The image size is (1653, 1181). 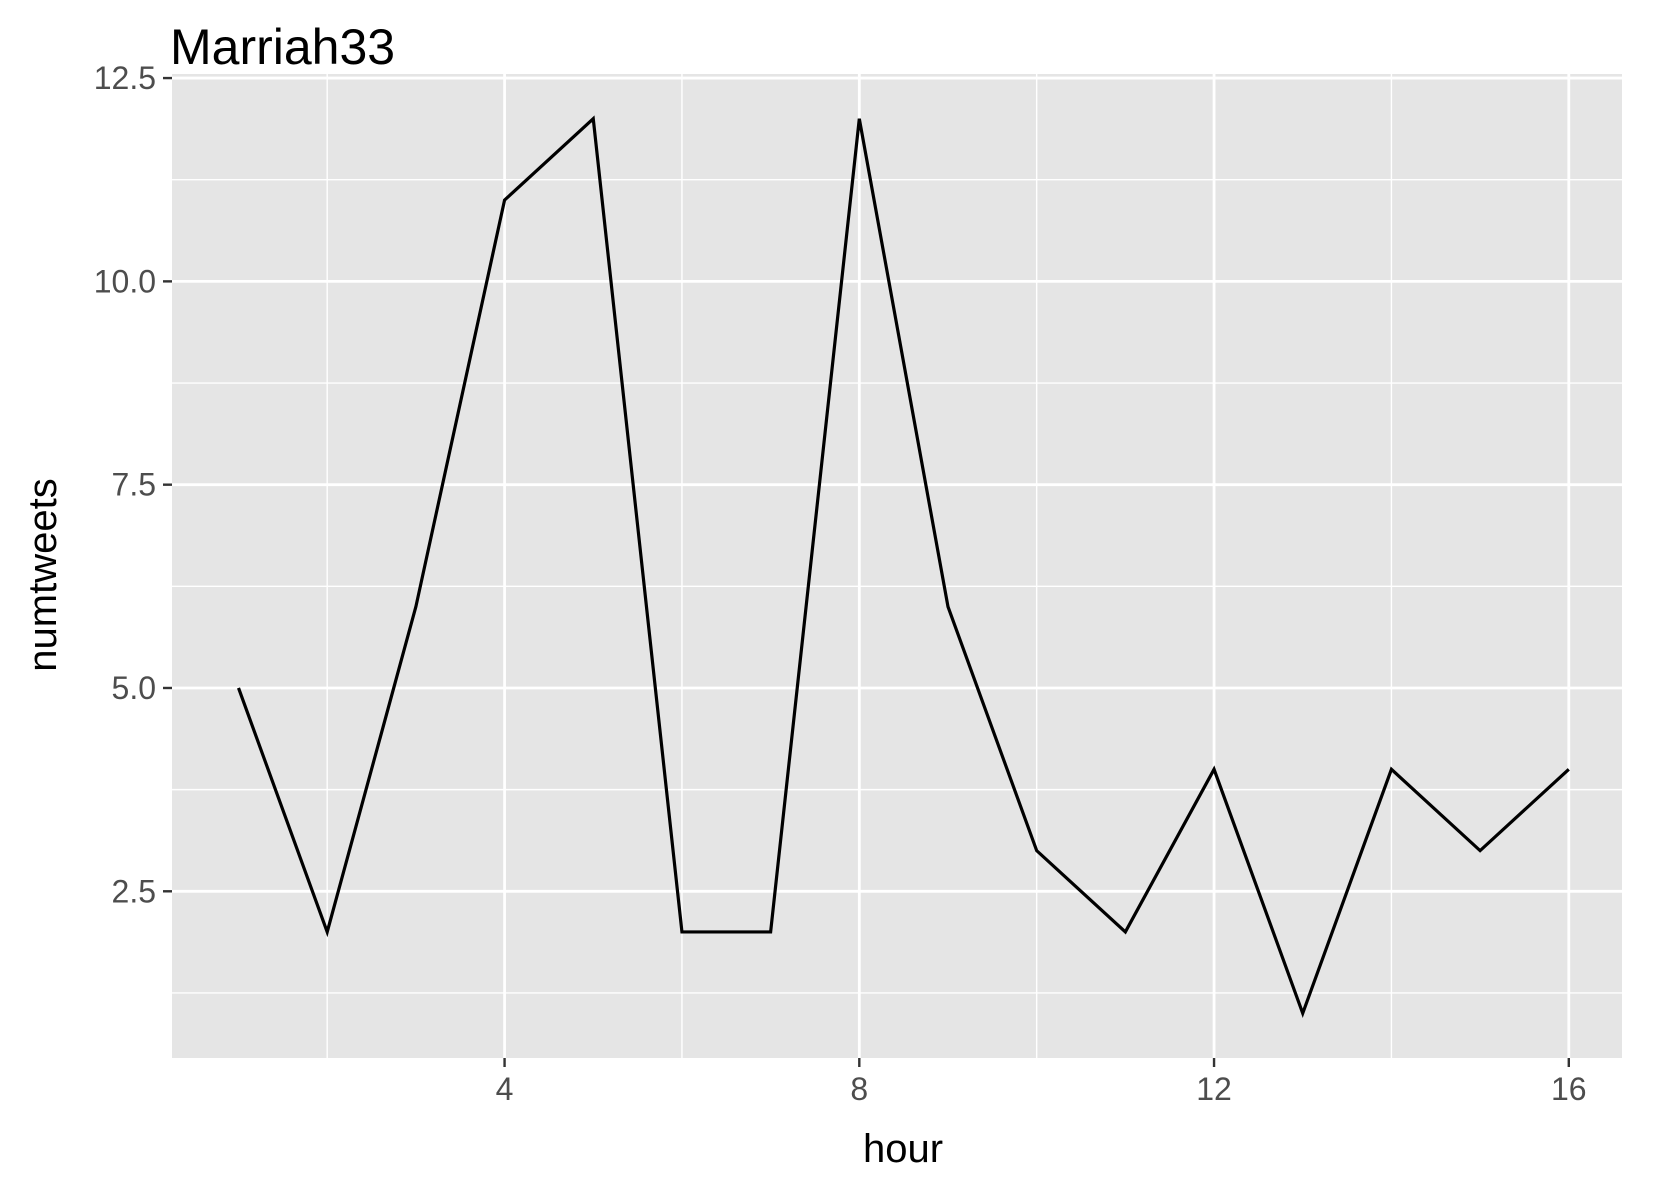 I want to click on x-tick-label: 12, so click(x=1214, y=1089).